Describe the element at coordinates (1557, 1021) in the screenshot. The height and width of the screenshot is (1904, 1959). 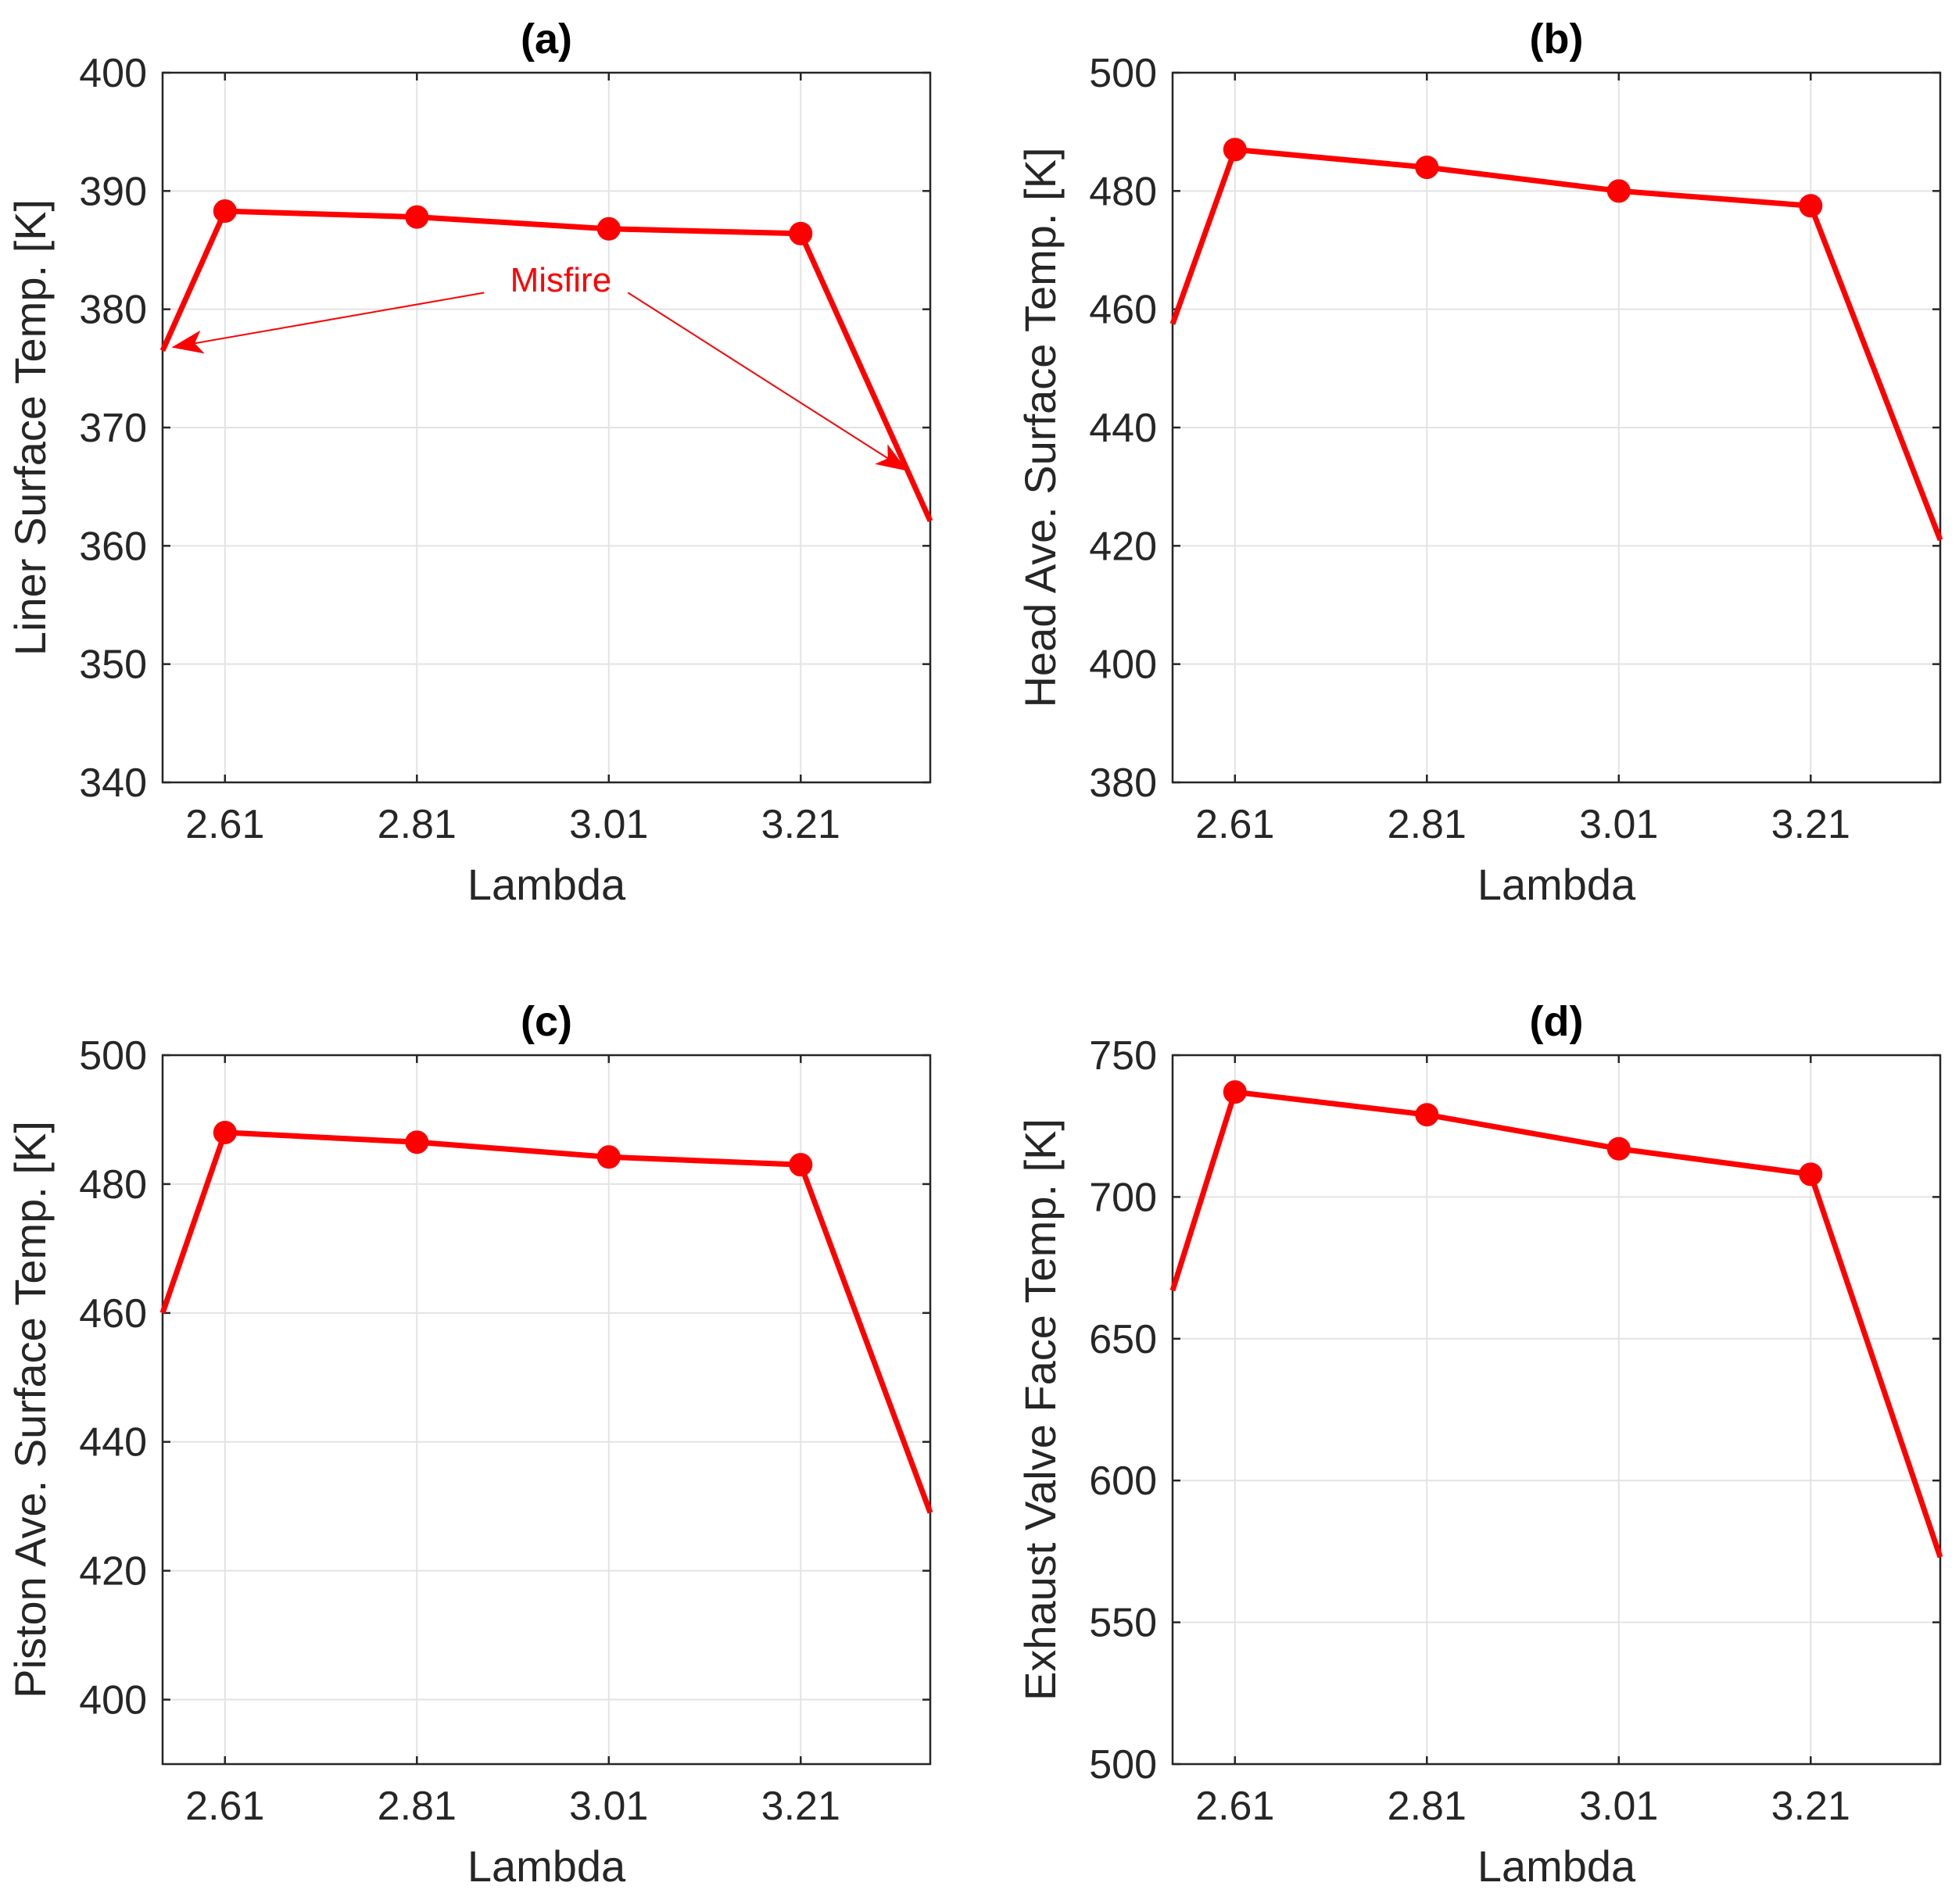
I see `chart-title: (d)` at that location.